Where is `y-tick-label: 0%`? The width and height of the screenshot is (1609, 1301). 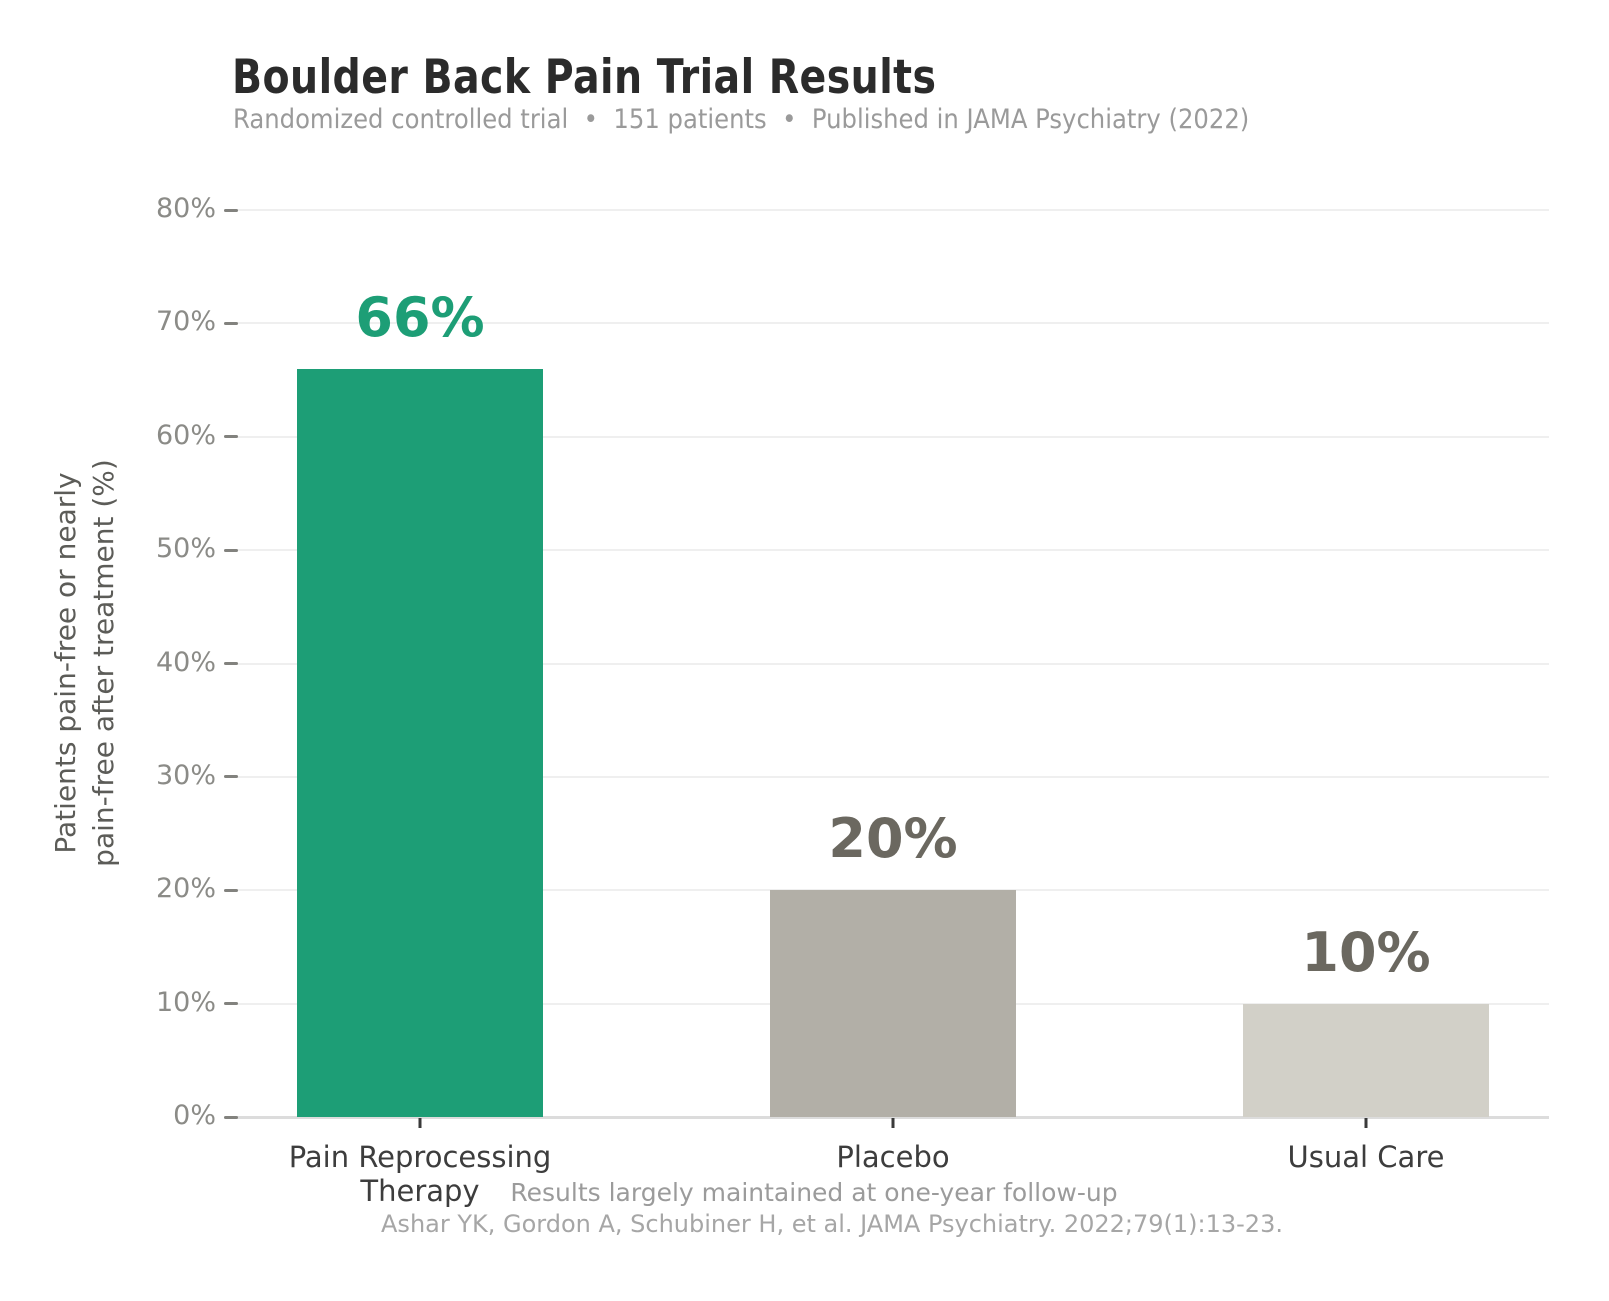
y-tick-label: 0% is located at coordinates (194, 1115).